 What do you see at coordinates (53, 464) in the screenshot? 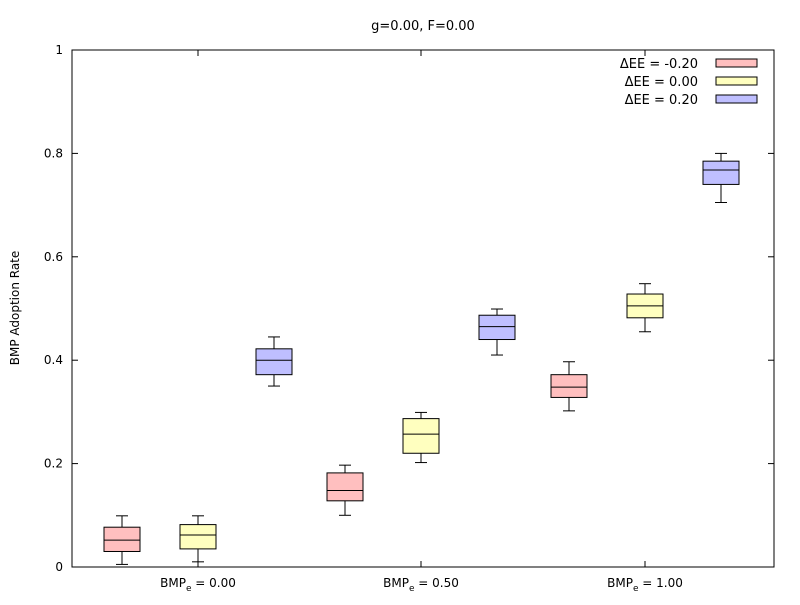
I see `y-tick-label: 0.2` at bounding box center [53, 464].